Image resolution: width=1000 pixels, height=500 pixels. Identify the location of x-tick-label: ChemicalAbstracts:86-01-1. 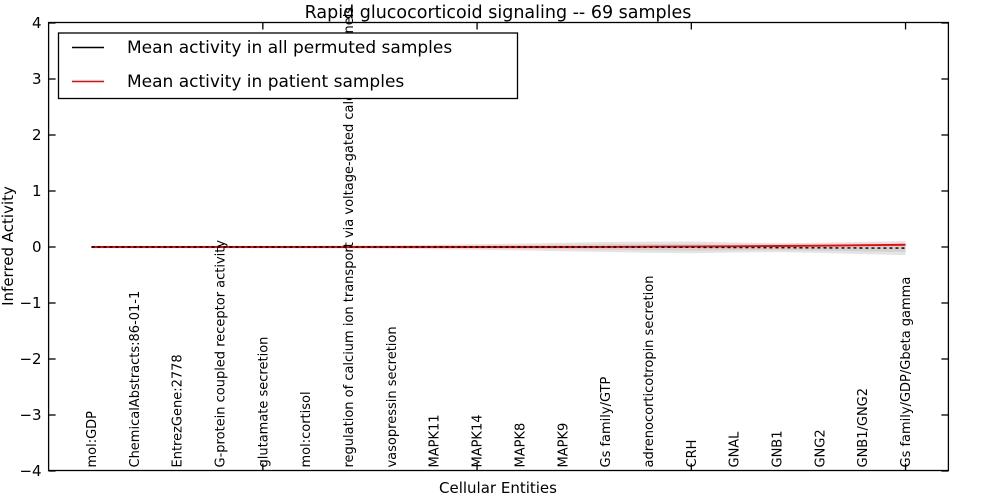
(135, 379).